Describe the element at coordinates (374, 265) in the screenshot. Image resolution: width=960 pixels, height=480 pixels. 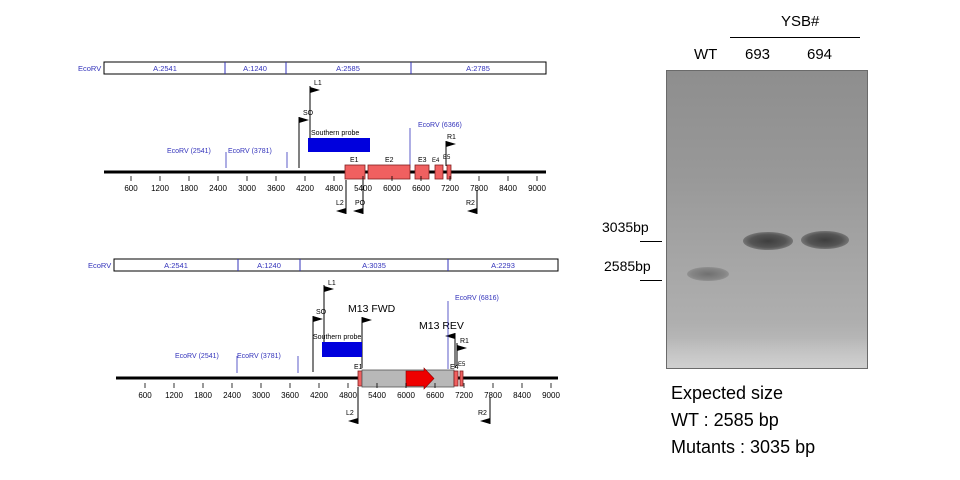
I see `fragment-label: A:3035` at that location.